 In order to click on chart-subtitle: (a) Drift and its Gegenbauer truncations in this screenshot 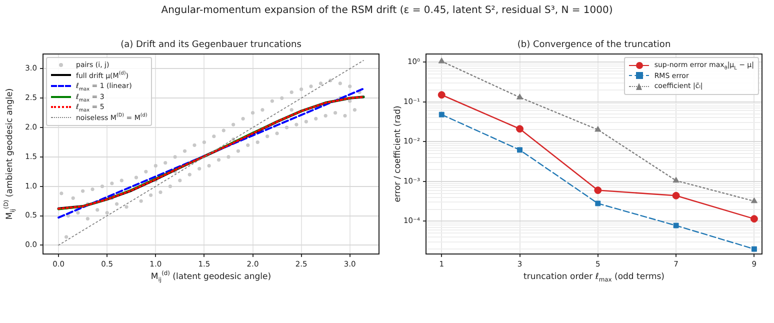, I will do `click(211, 45)`.